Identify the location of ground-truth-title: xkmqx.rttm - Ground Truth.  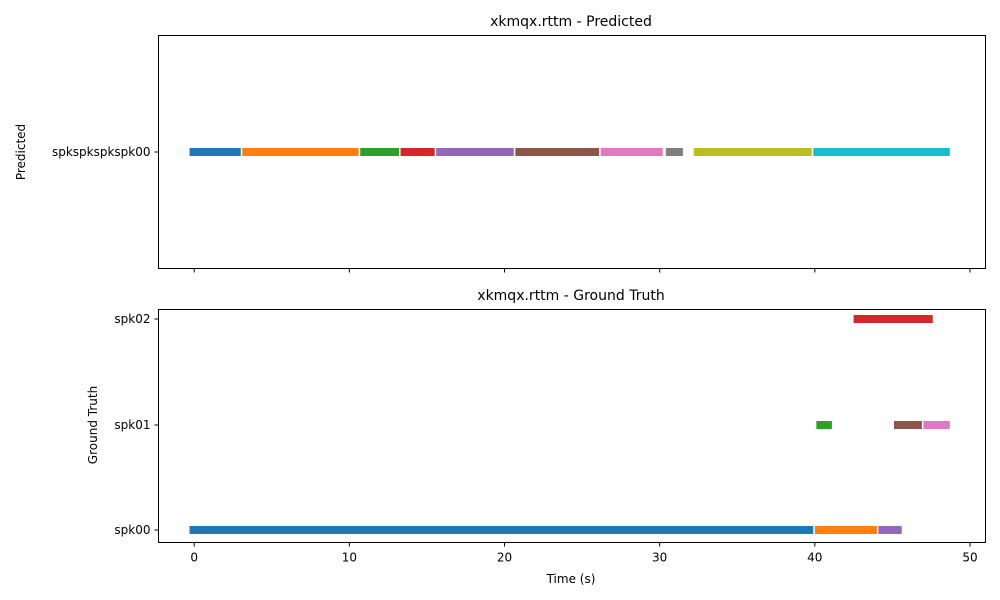
(570, 296).